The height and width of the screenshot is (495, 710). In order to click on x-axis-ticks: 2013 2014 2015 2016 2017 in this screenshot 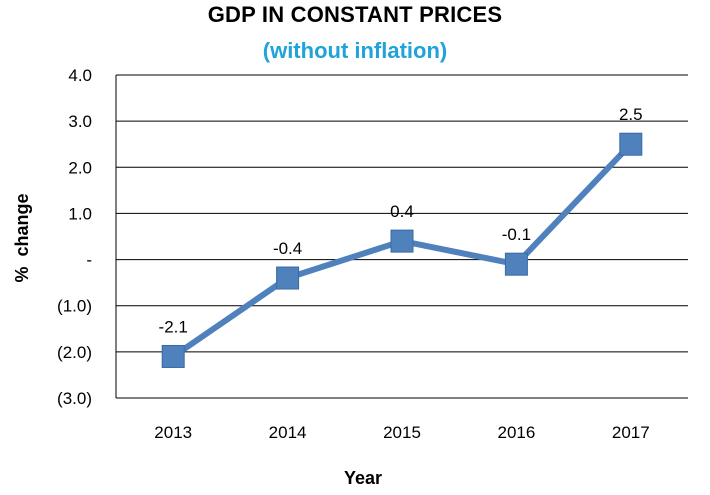, I will do `click(401, 432)`.